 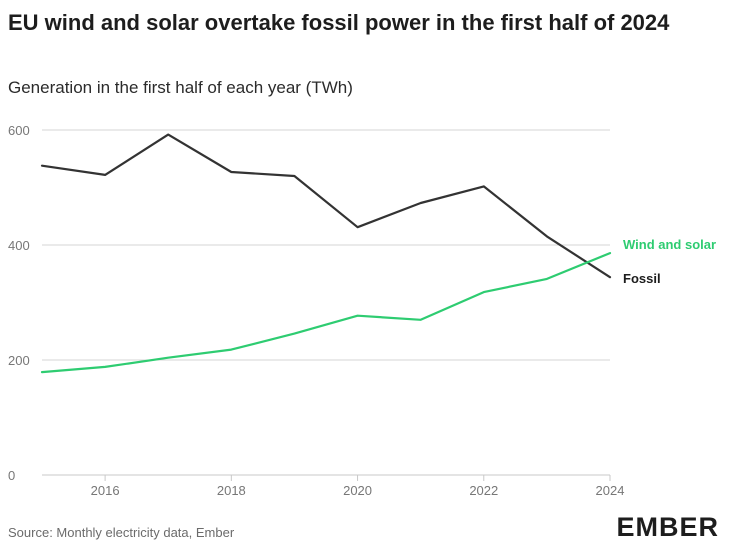 I want to click on y-tick-label: 400, so click(x=19, y=245).